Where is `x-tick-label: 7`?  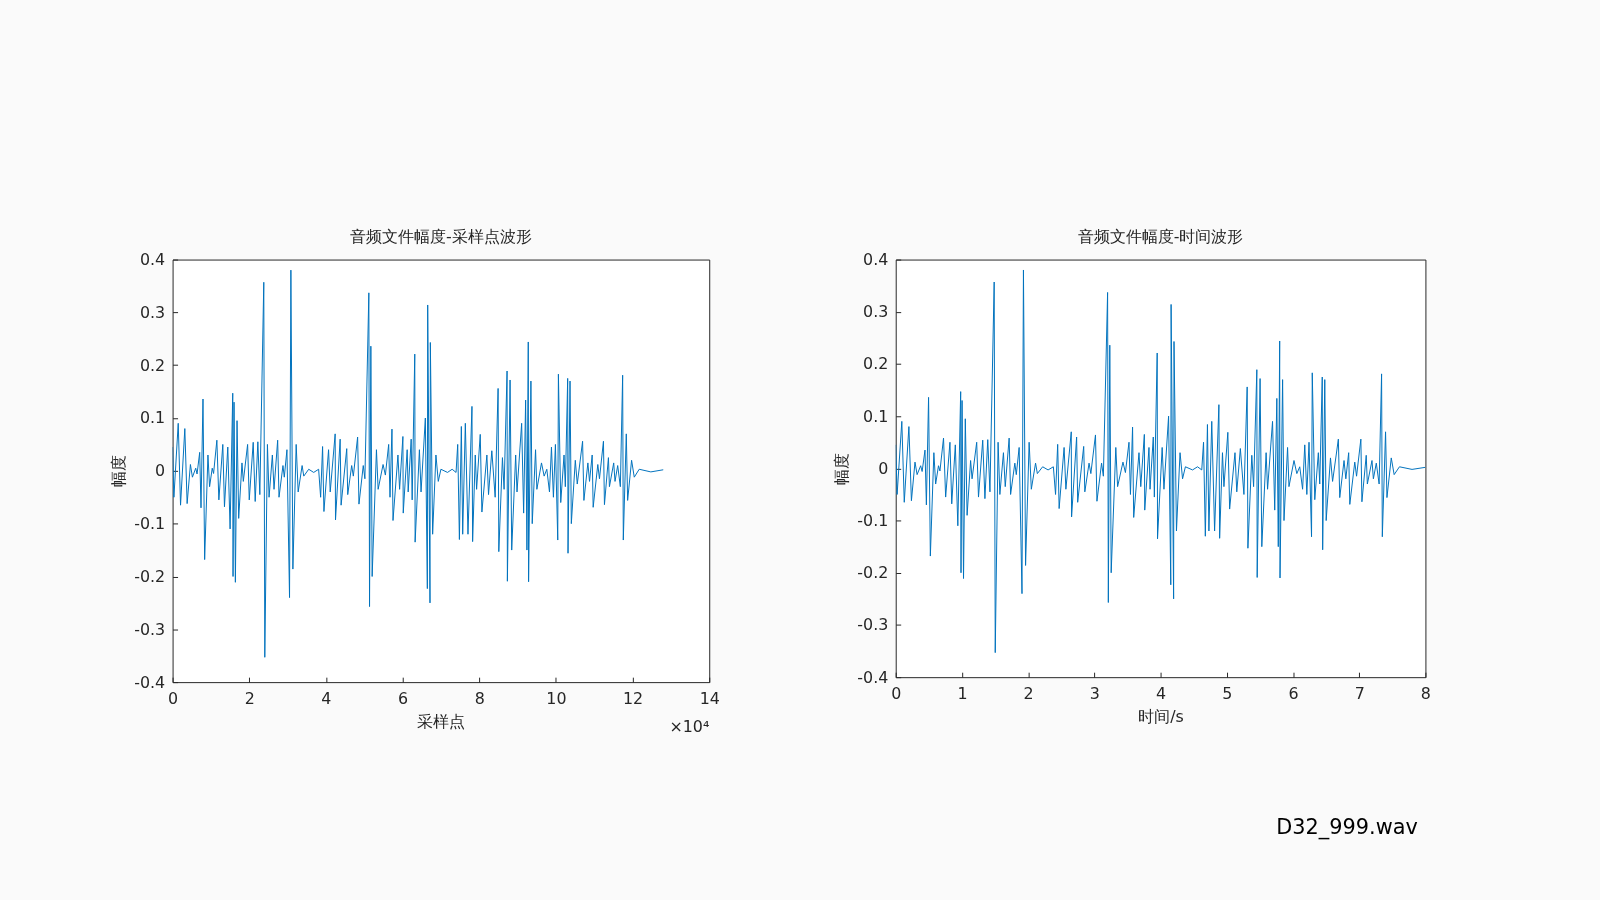
x-tick-label: 7 is located at coordinates (1359, 694).